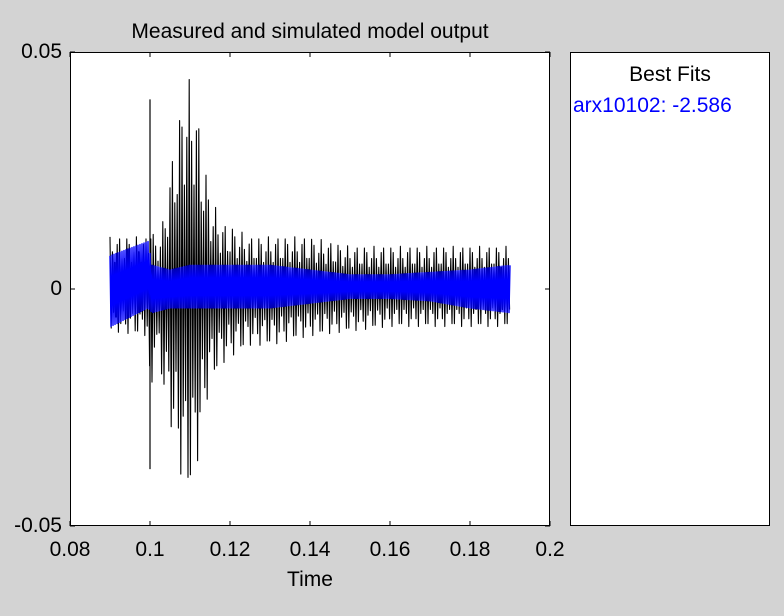 This screenshot has height=616, width=784. I want to click on x-axis-label: Time, so click(310, 579).